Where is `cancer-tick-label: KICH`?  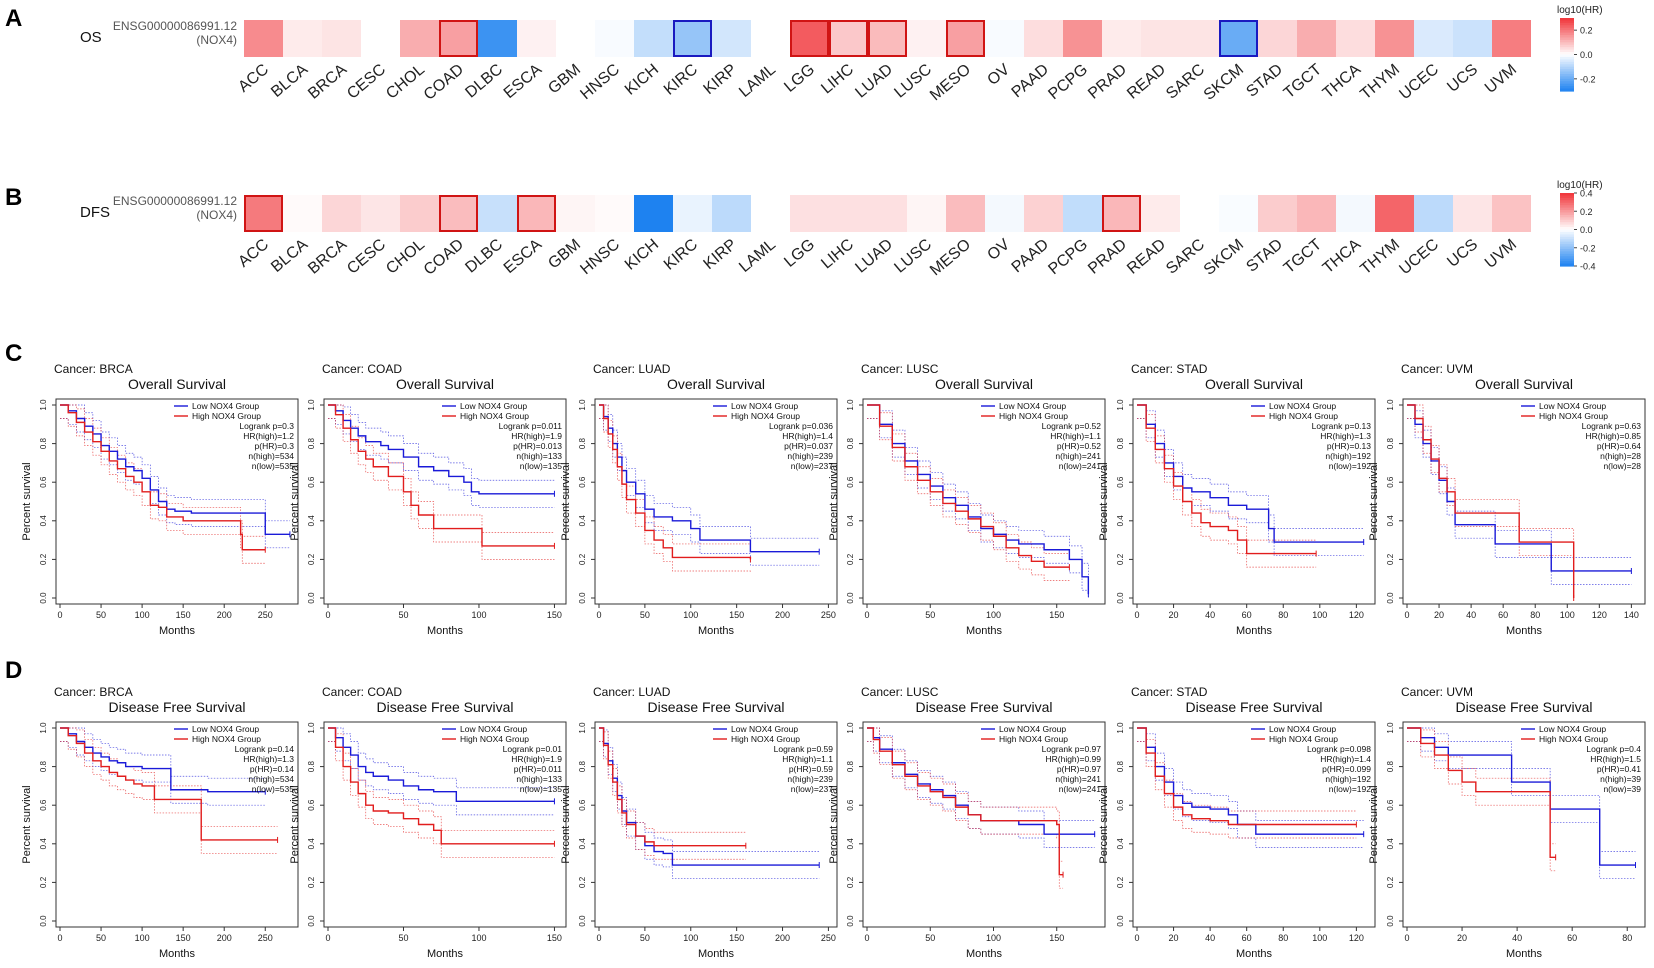
cancer-tick-label: KICH is located at coordinates (642, 255).